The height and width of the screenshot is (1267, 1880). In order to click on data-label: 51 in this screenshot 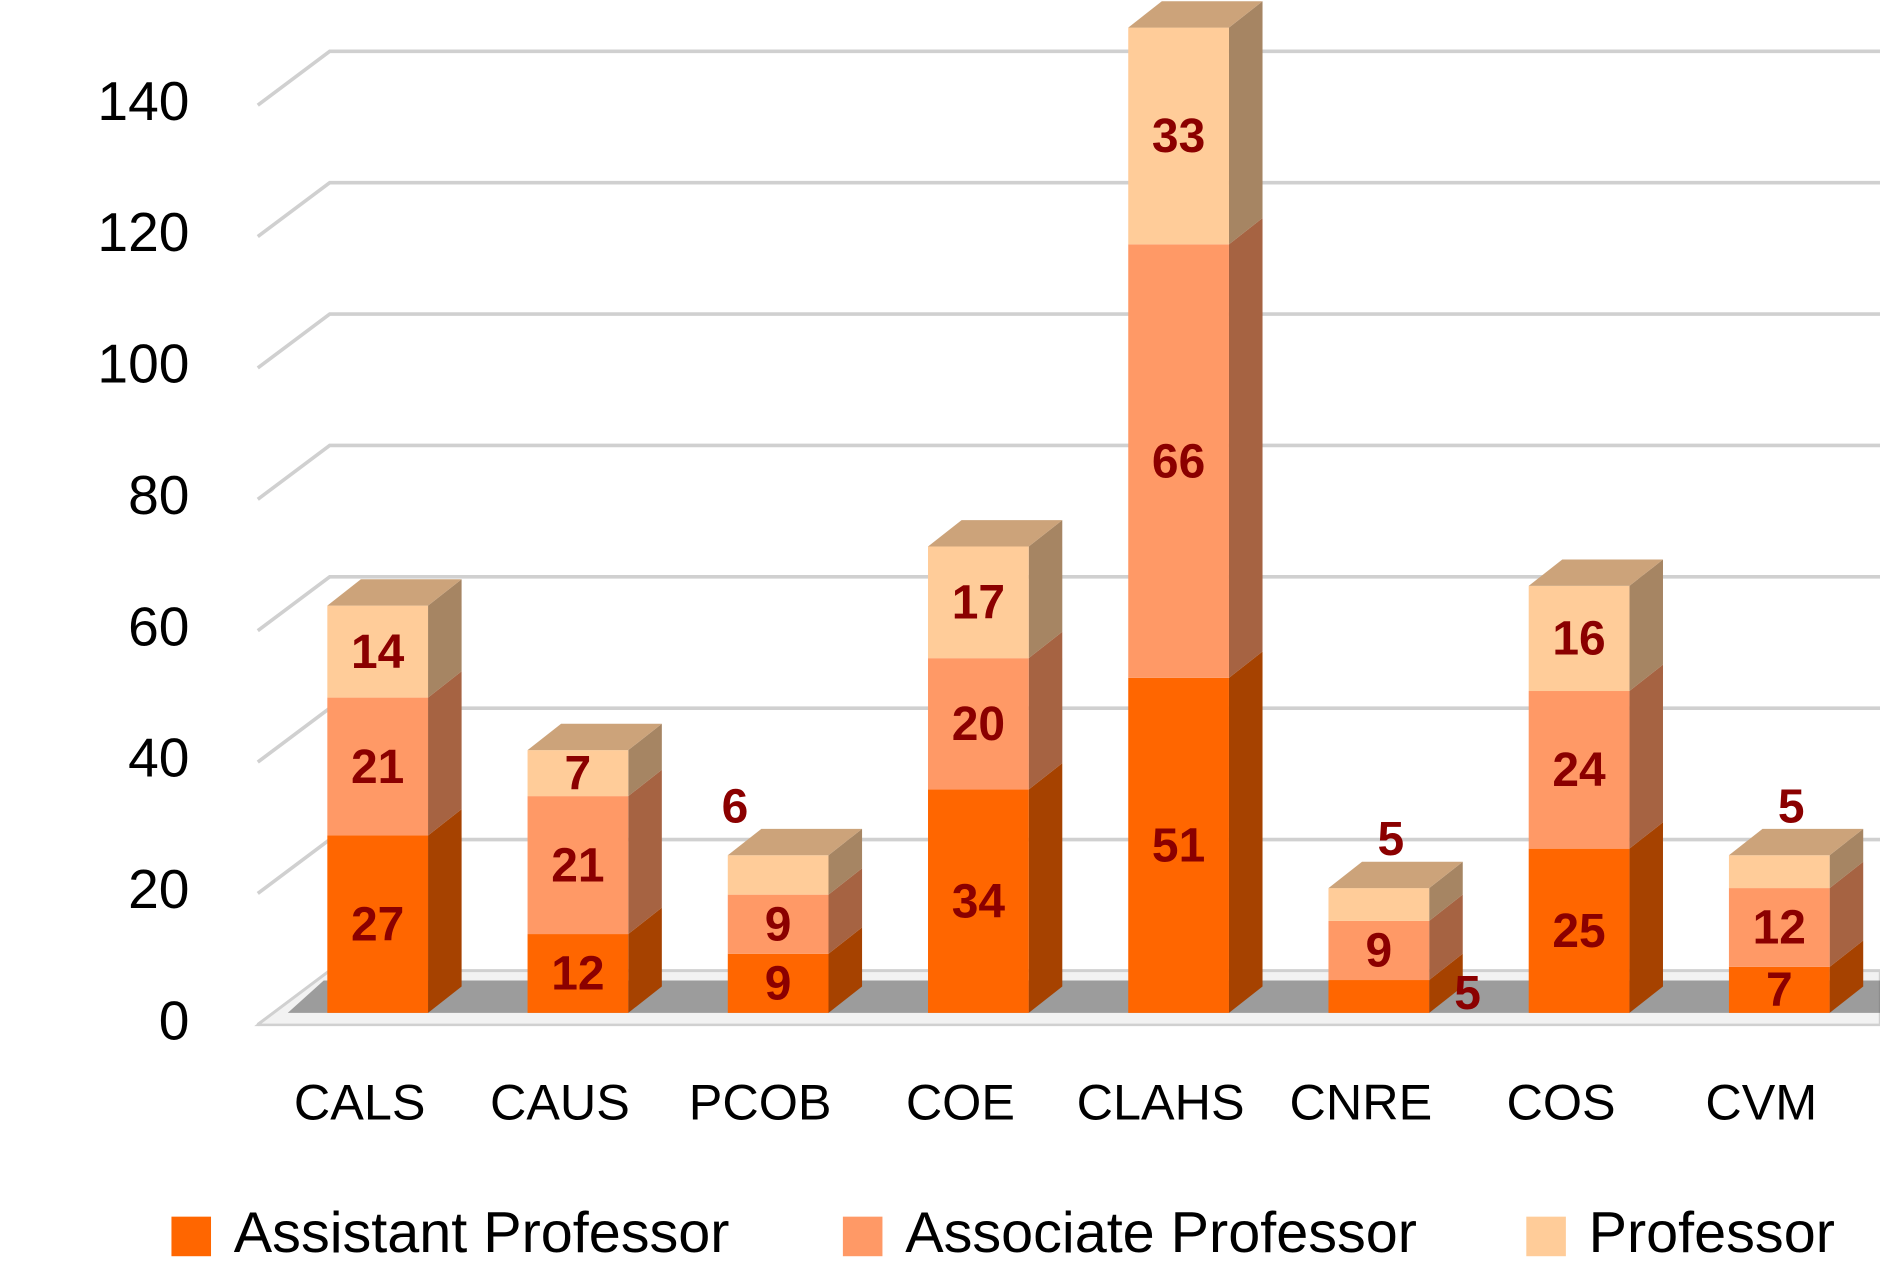, I will do `click(1178, 846)`.